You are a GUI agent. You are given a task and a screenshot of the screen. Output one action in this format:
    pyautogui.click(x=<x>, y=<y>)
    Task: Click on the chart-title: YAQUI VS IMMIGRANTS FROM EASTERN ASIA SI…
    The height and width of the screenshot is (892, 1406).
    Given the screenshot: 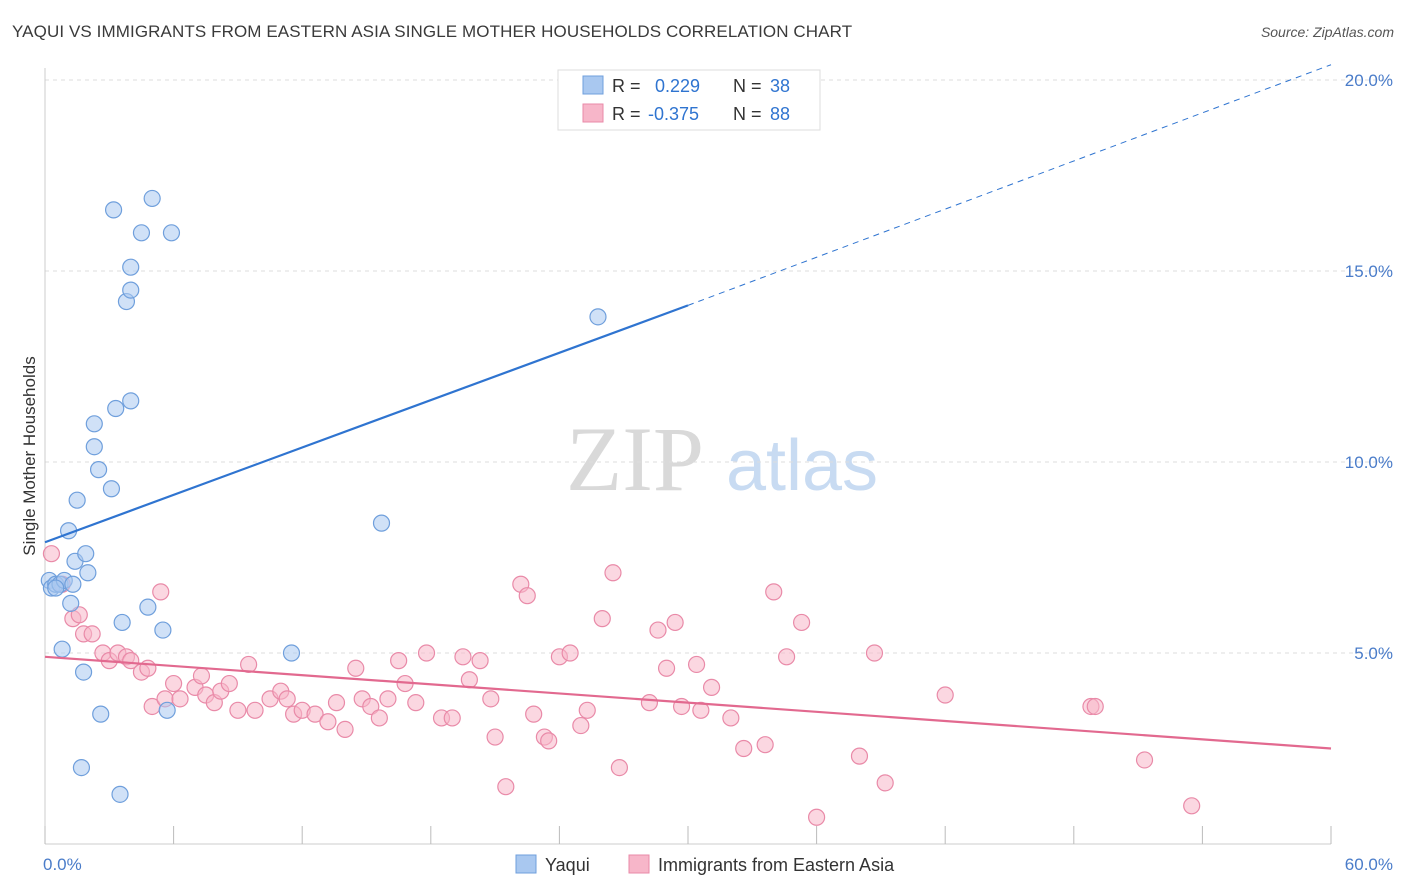 What is the action you would take?
    pyautogui.click(x=432, y=31)
    